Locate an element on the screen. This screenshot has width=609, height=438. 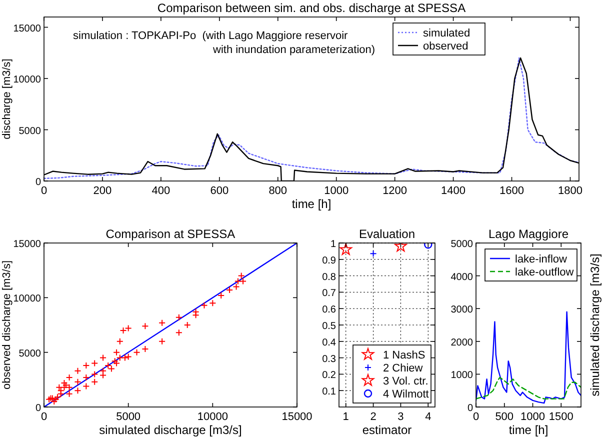
y-axis-title: simulated discharge [m3/s] is located at coordinates (595, 325).